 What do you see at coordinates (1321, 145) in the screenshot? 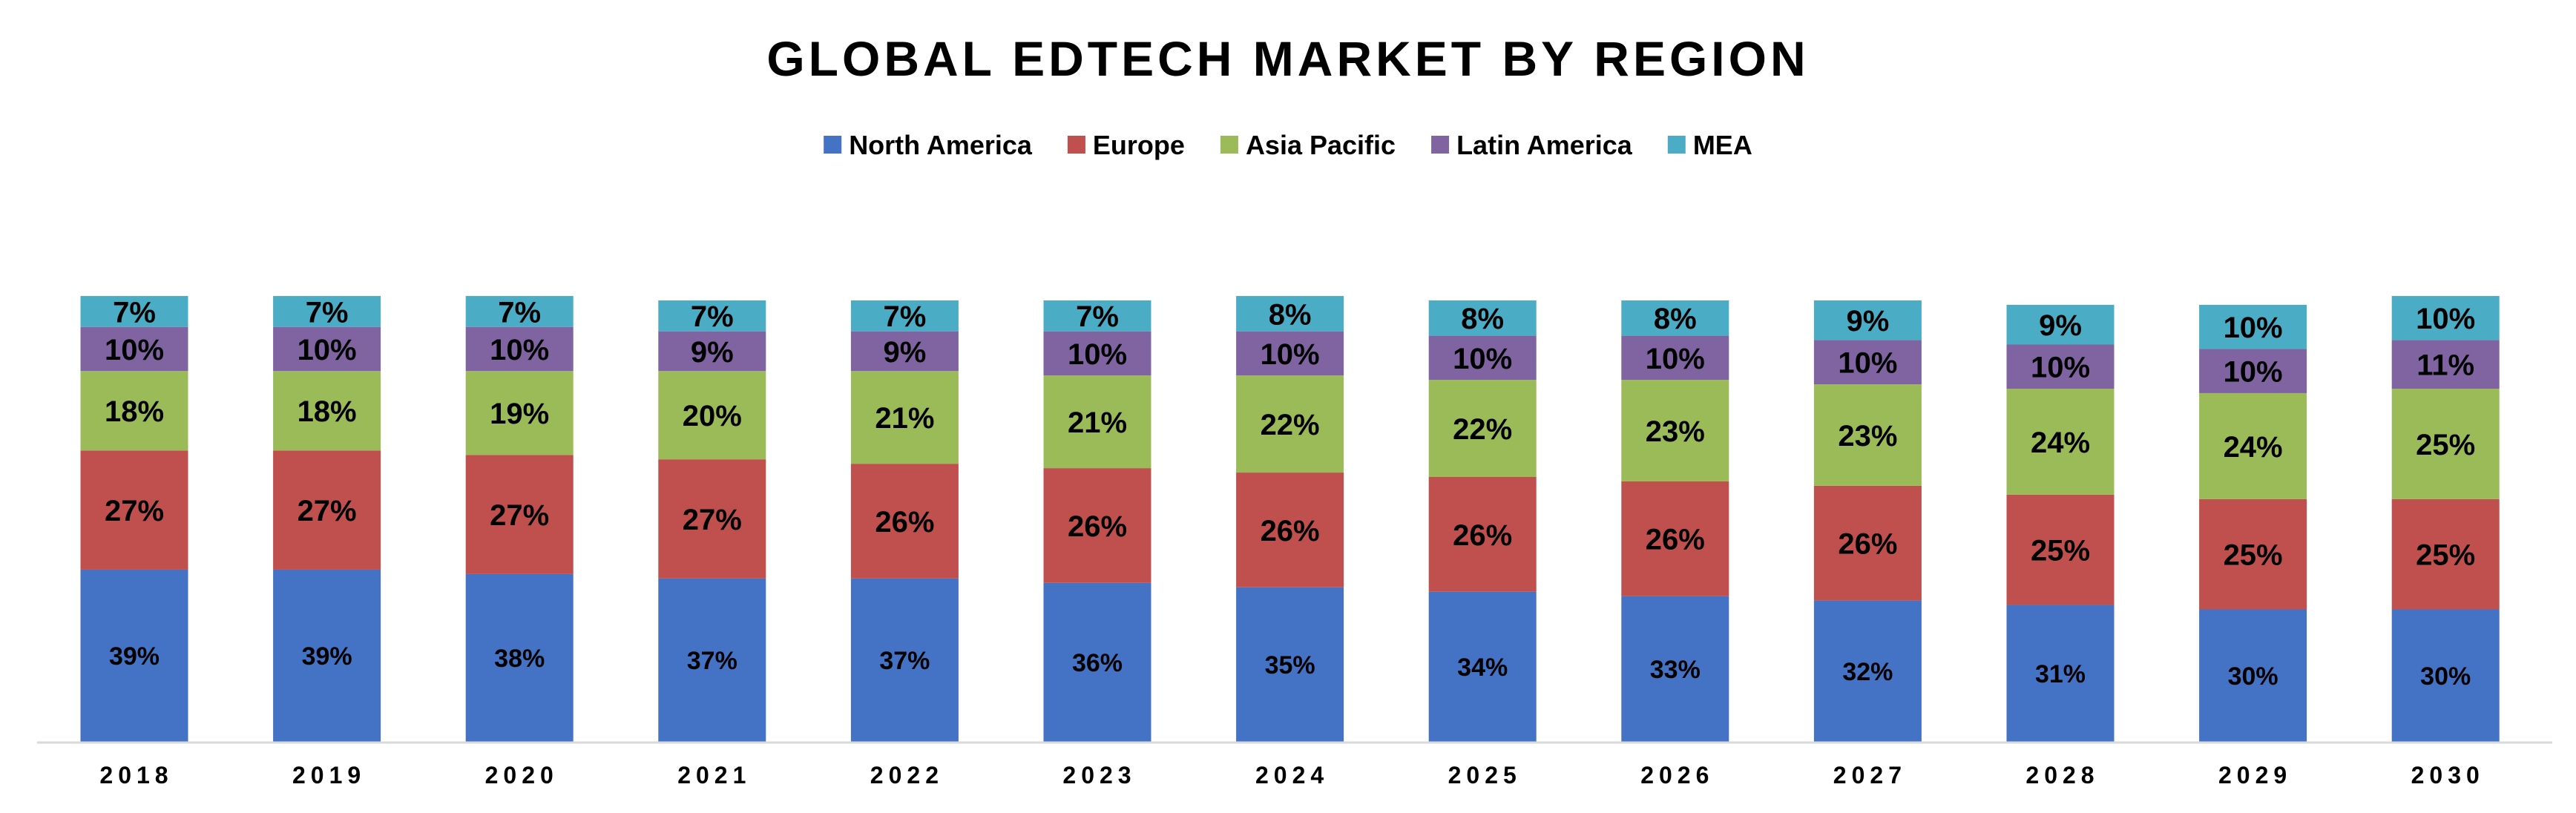
I see `legend-label-asia-pacific: Asia Pacific` at bounding box center [1321, 145].